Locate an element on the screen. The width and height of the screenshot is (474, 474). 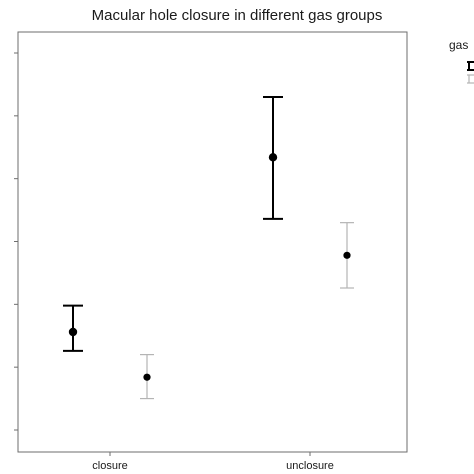
x-tick-label: unclosure is located at coordinates (310, 466).